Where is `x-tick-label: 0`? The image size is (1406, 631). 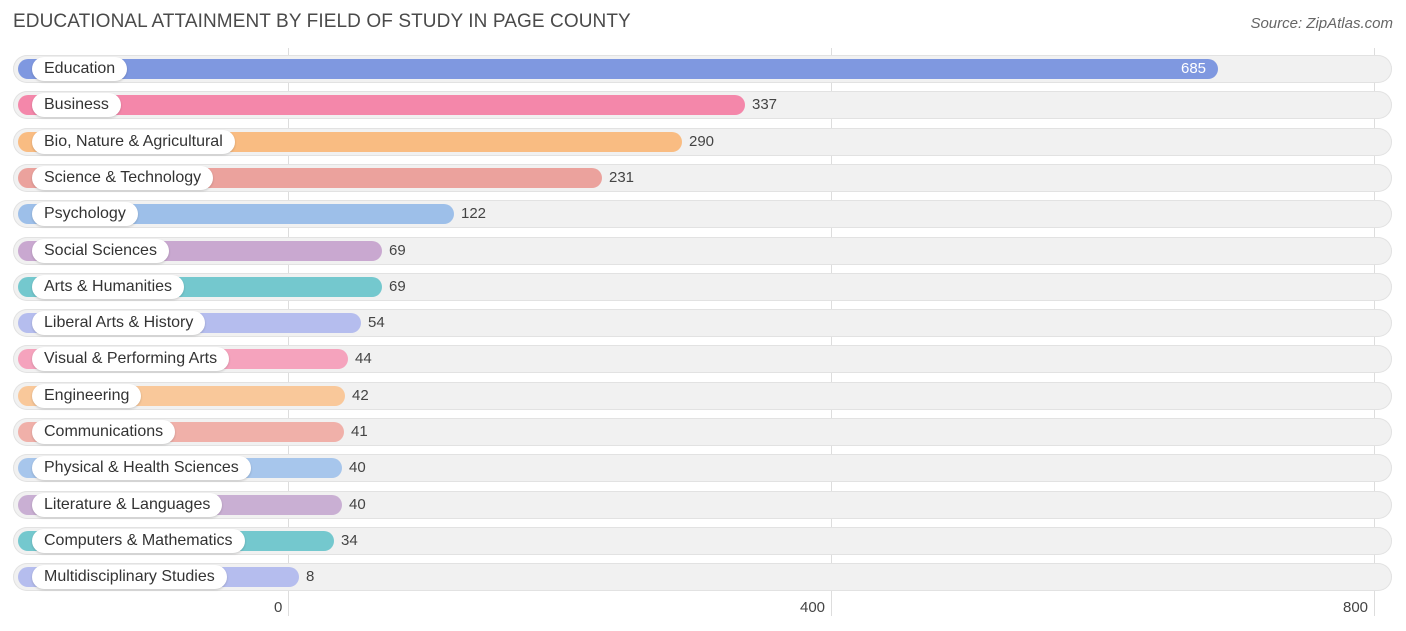
x-tick-label: 0 is located at coordinates (278, 607).